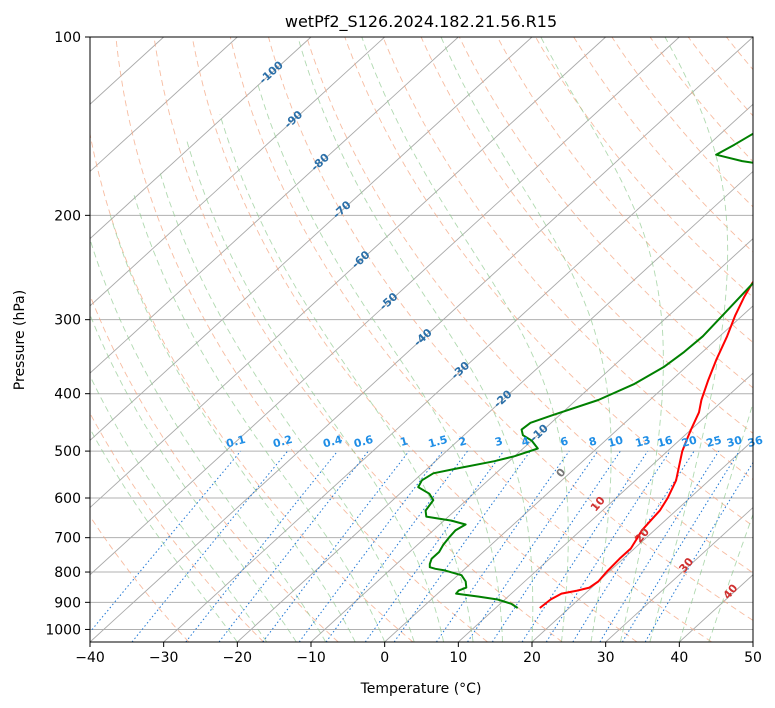 The height and width of the screenshot is (708, 775). Describe the element at coordinates (333, 442) in the screenshot. I see `mixing-ratio-label: 0.4` at that location.